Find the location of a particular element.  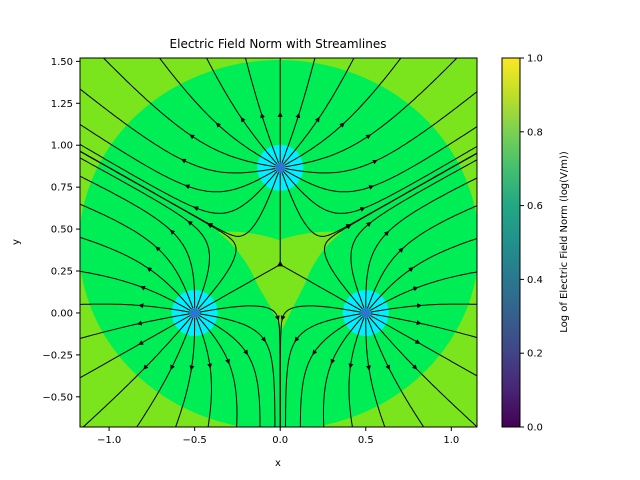

colorbar-tick-label: 0.2 is located at coordinates (535, 354).